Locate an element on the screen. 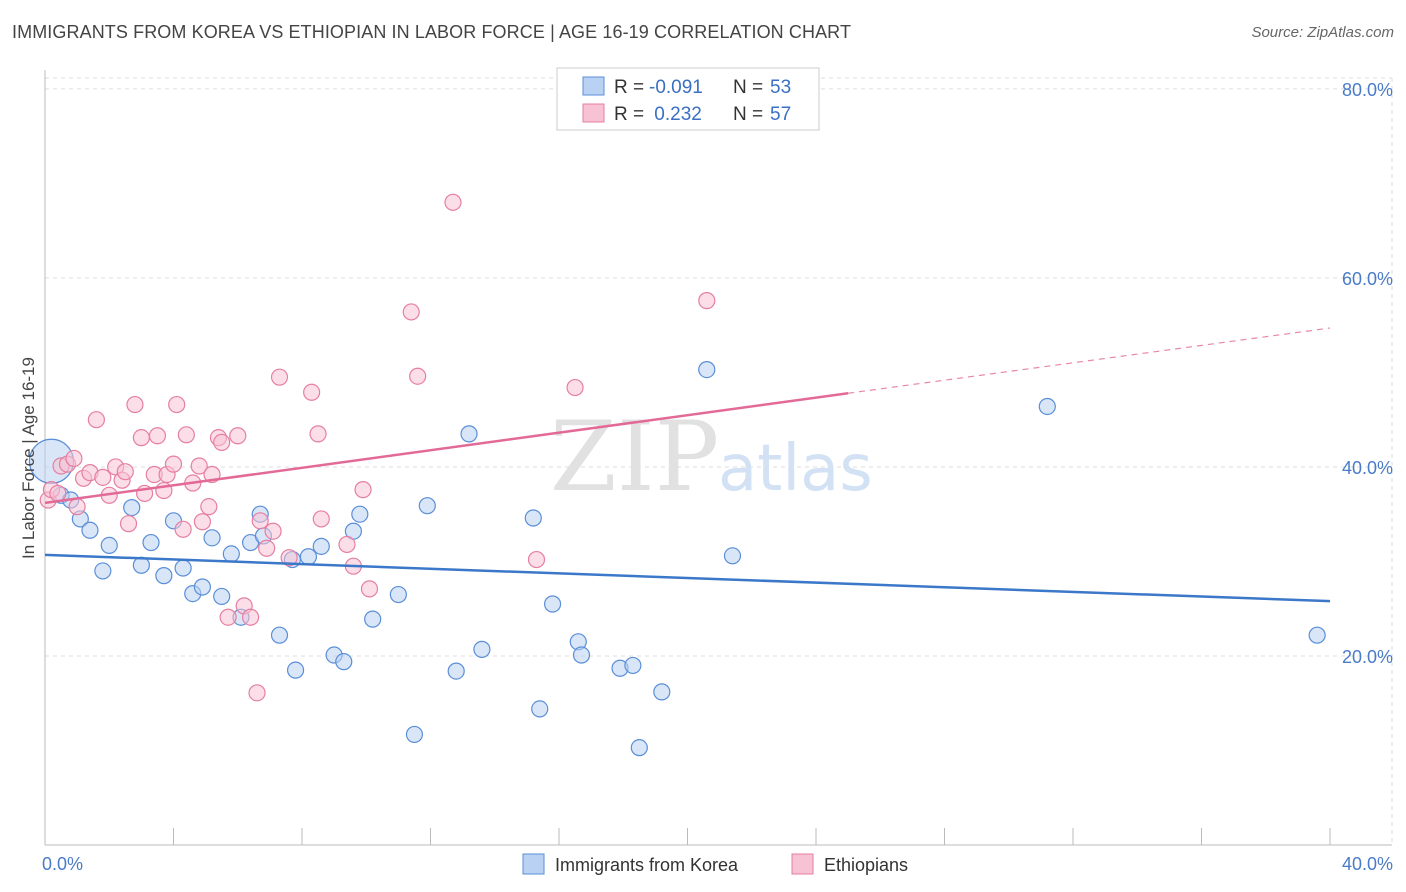 Image resolution: width=1406 pixels, height=892 pixels. legend-r-value-ethiopians: 0.232 is located at coordinates (675, 114).